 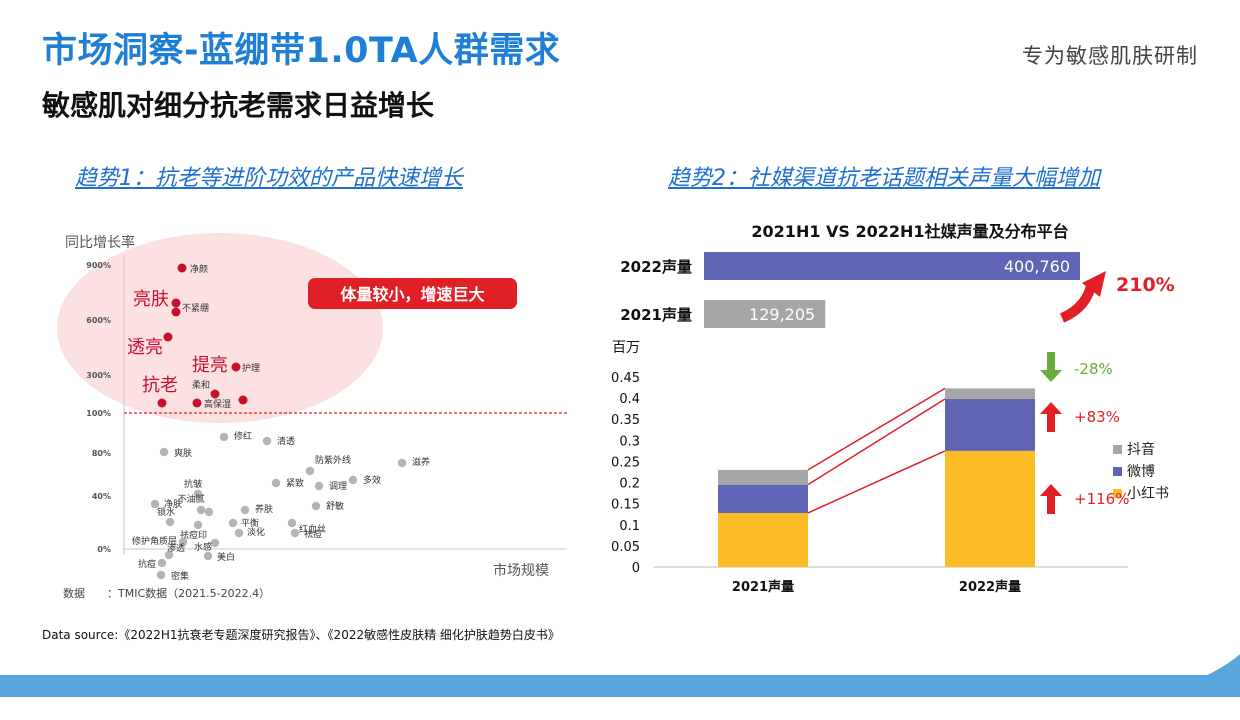 I want to click on scatter-point-label: 美白, so click(x=226, y=557).